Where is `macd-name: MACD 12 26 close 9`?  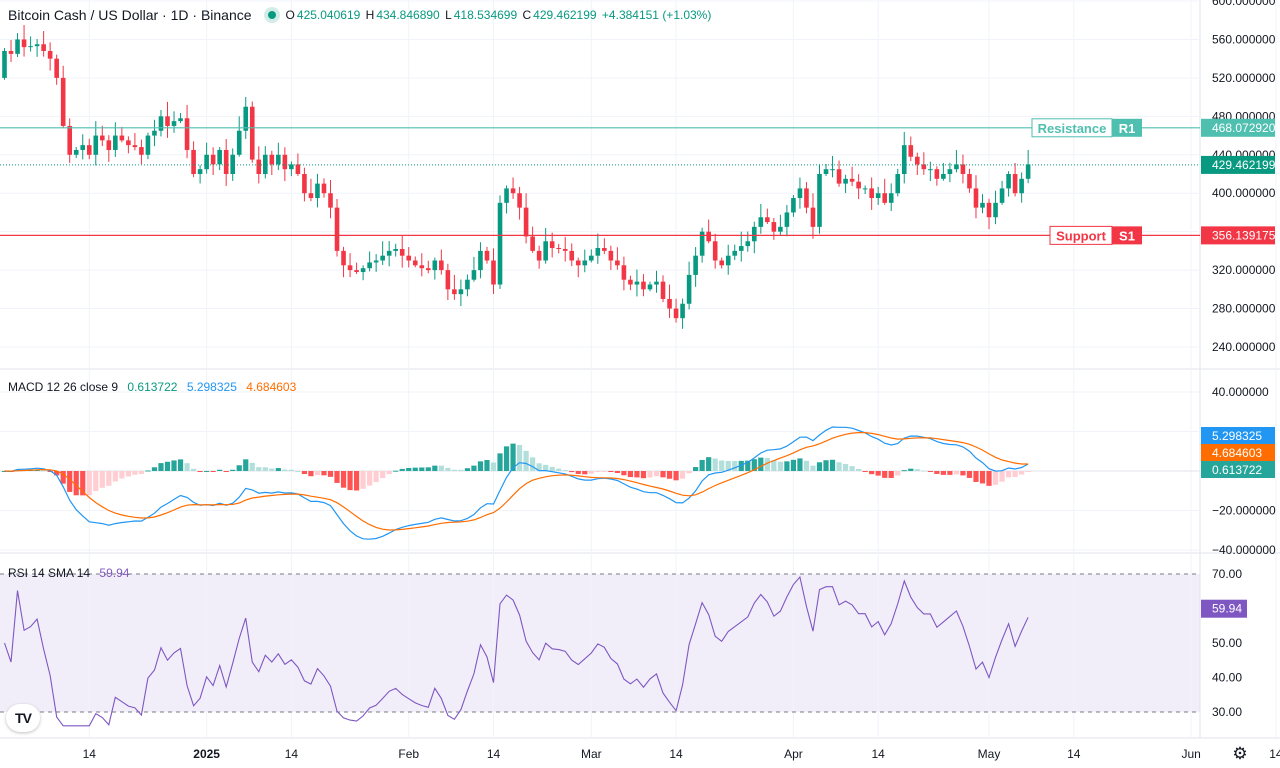 macd-name: MACD 12 26 close 9 is located at coordinates (63, 387).